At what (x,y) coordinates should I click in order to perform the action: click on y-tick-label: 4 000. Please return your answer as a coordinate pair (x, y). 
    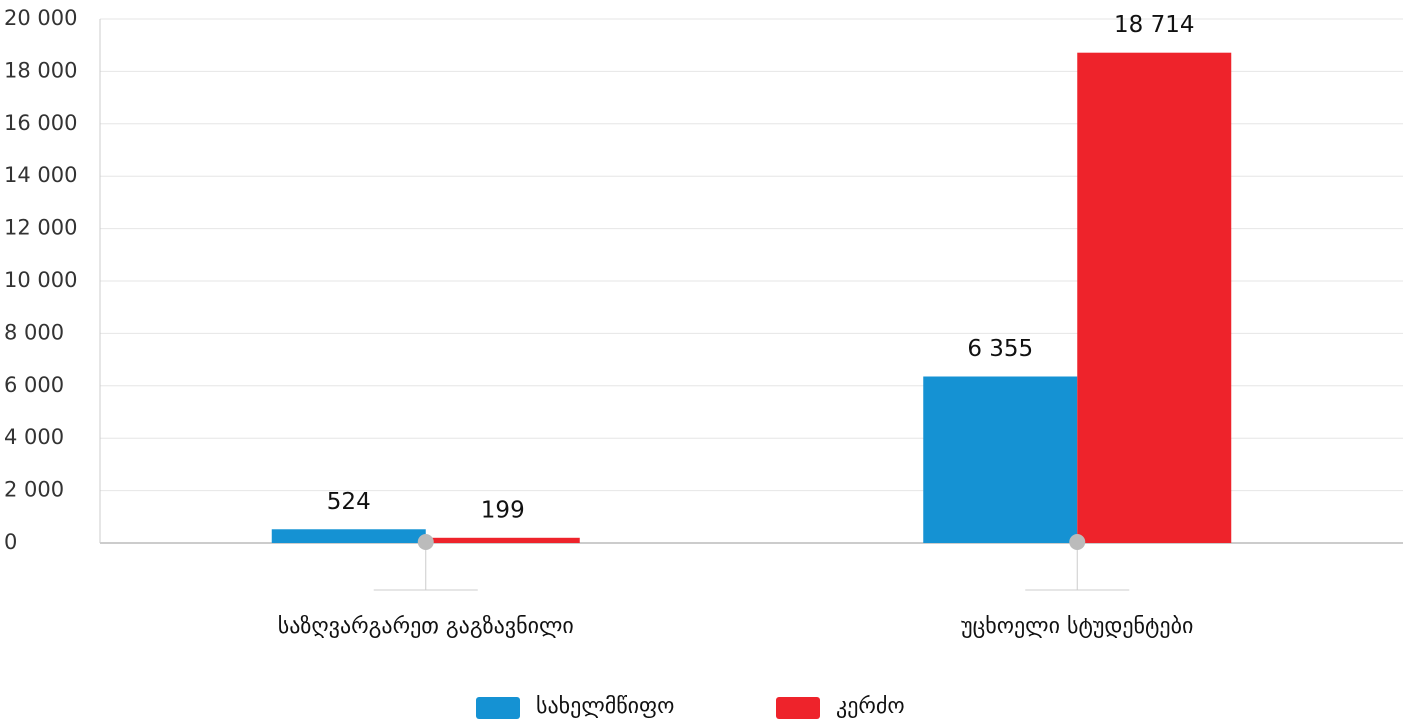
    Looking at the image, I should click on (34, 437).